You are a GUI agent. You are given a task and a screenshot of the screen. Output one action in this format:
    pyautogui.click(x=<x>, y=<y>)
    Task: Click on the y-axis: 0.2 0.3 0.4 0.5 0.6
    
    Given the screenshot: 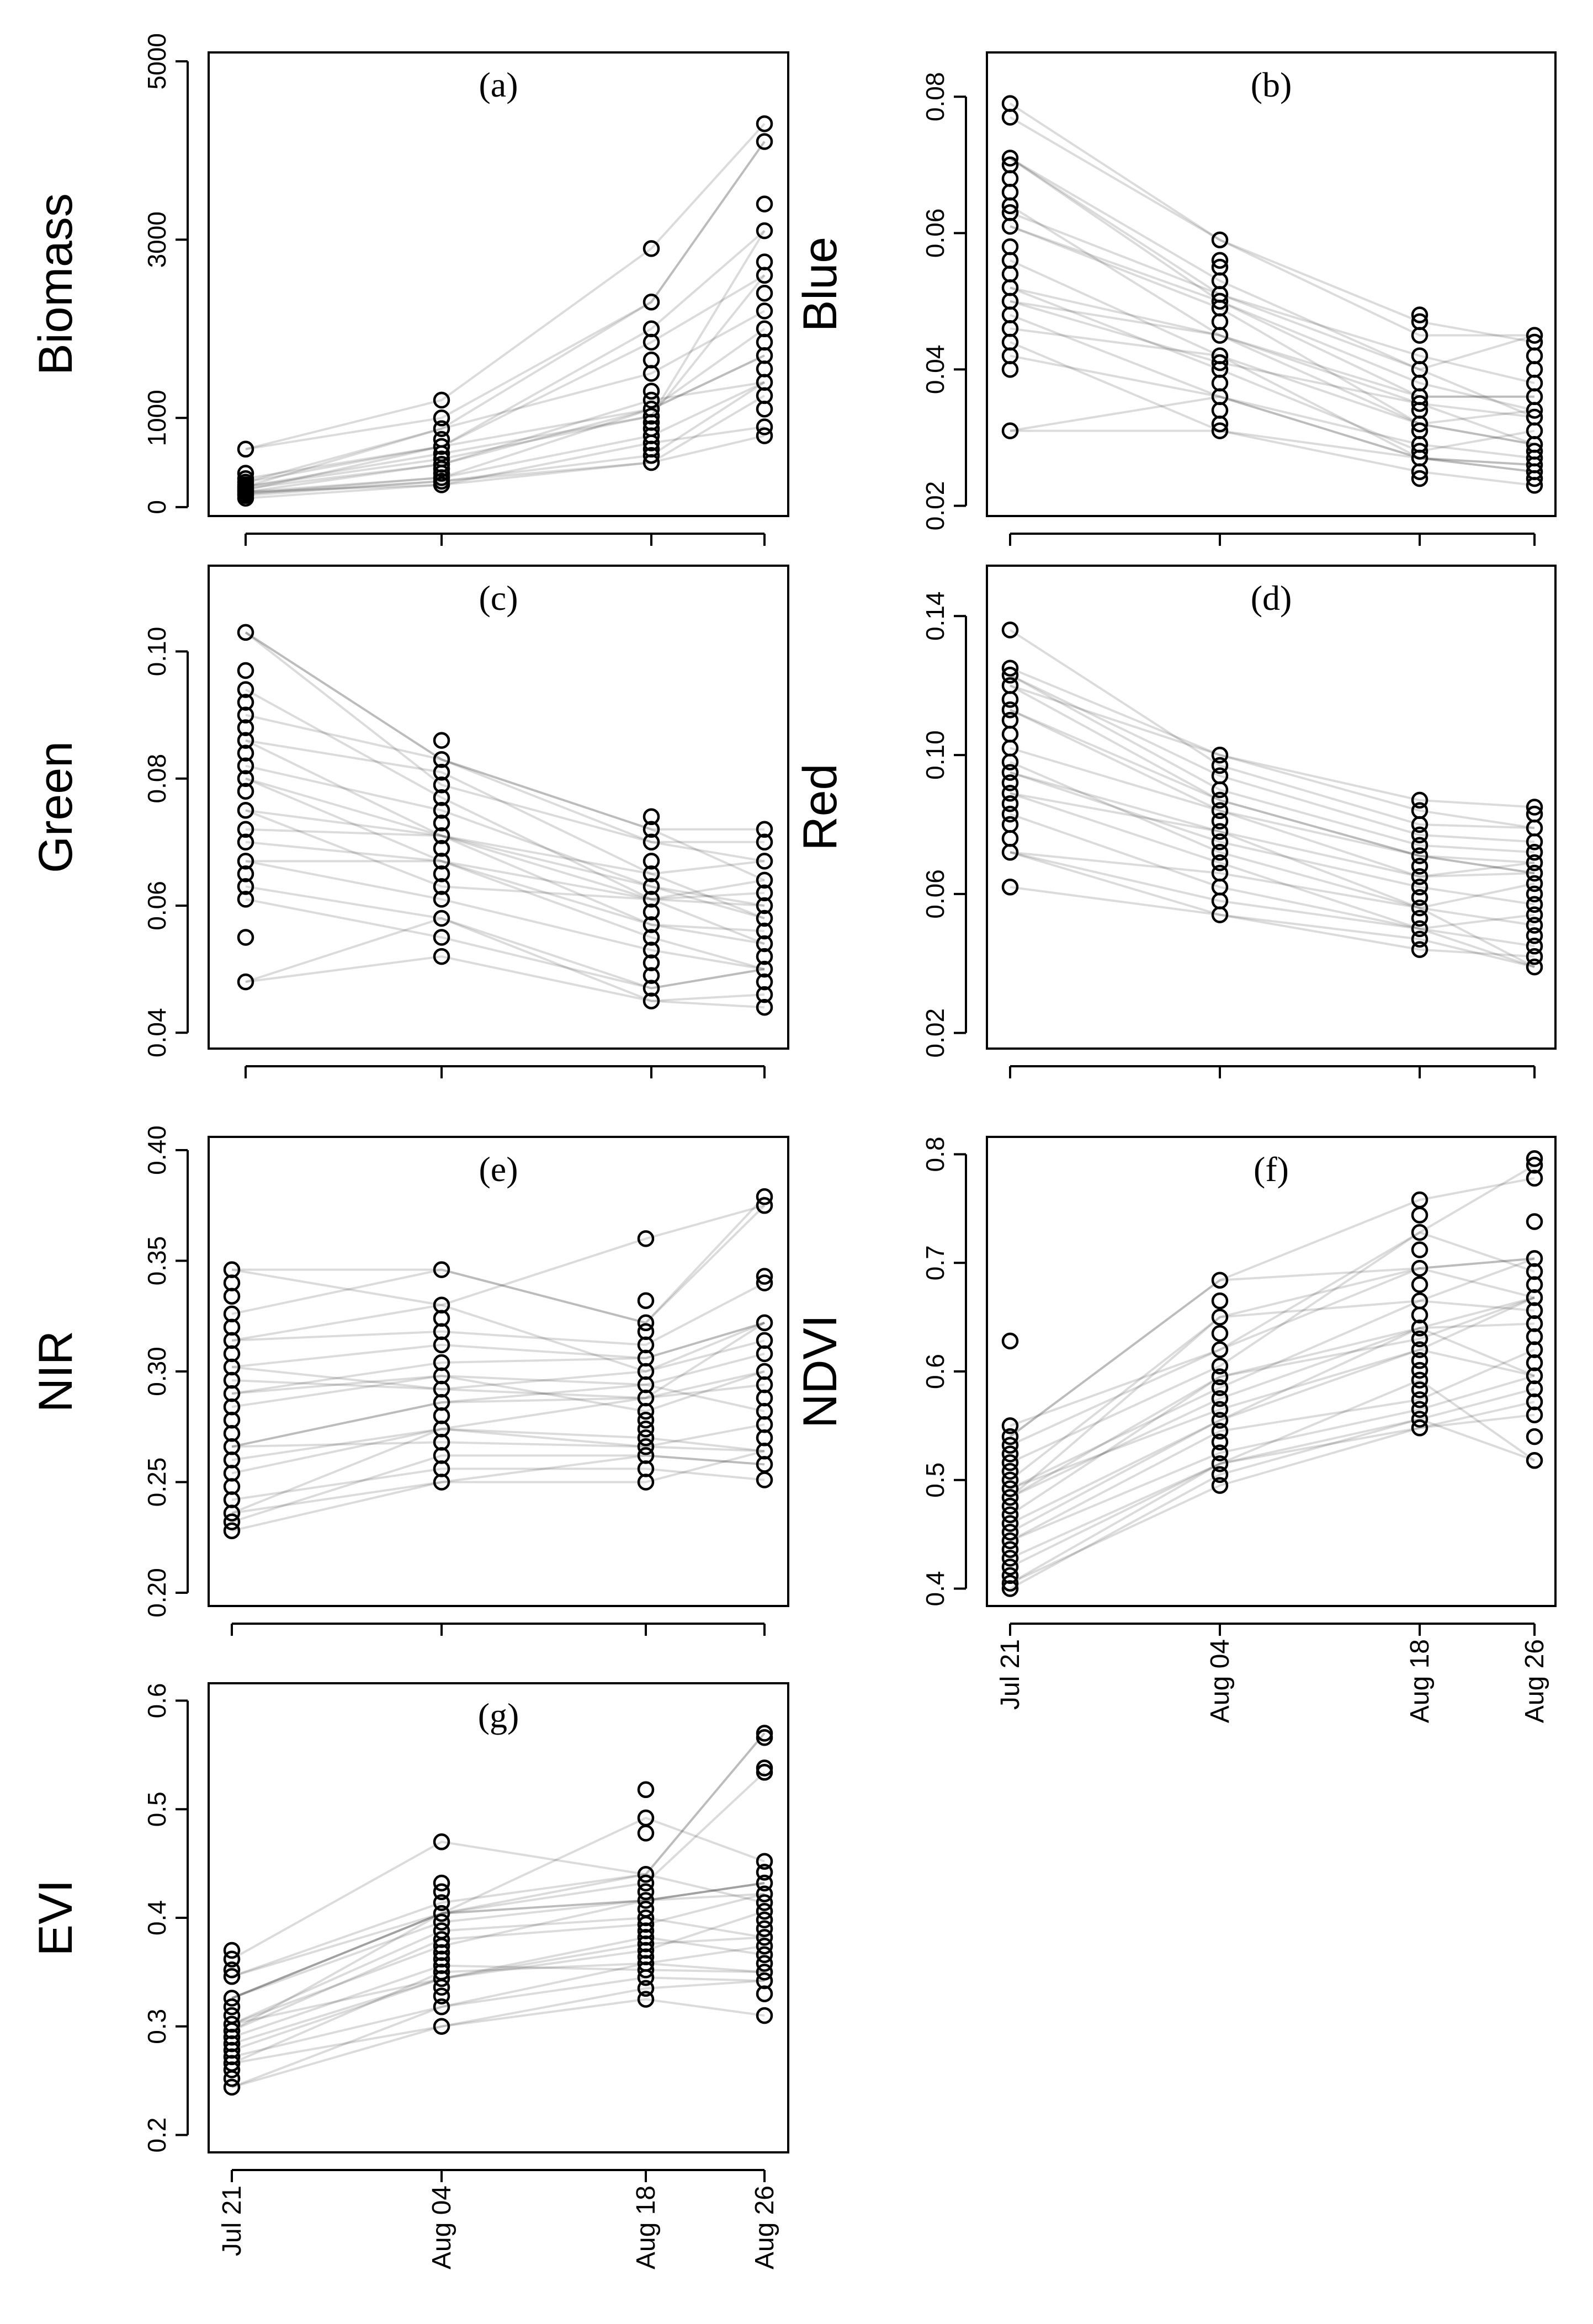 What is the action you would take?
    pyautogui.click(x=165, y=1917)
    